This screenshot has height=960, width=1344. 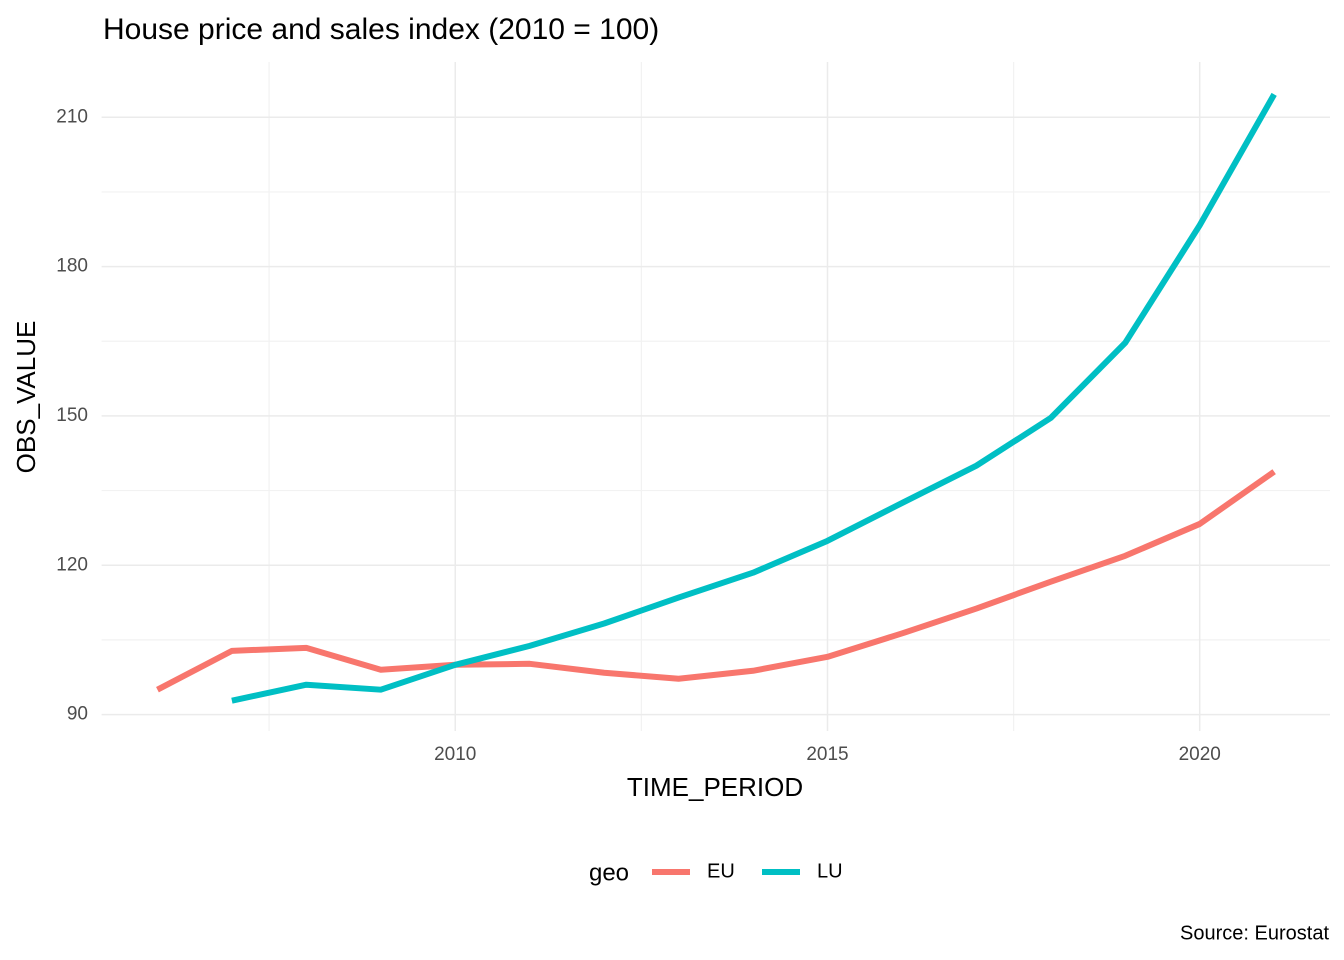 What do you see at coordinates (715, 787) in the screenshot?
I see `x-axis-title: TIME_PERIOD` at bounding box center [715, 787].